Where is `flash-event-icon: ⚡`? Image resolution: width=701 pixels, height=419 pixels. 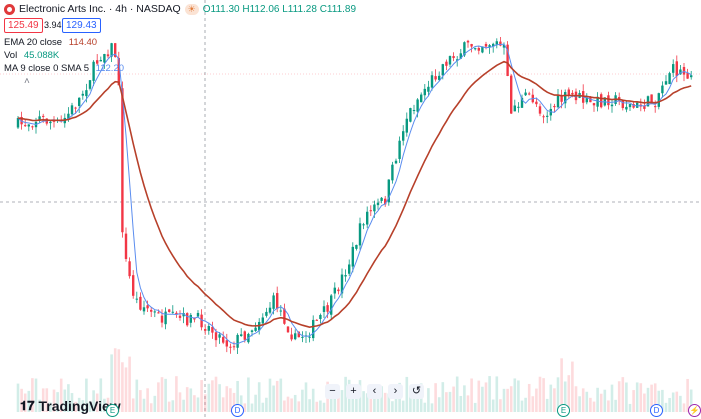
flash-event-icon: ⚡ is located at coordinates (694, 410).